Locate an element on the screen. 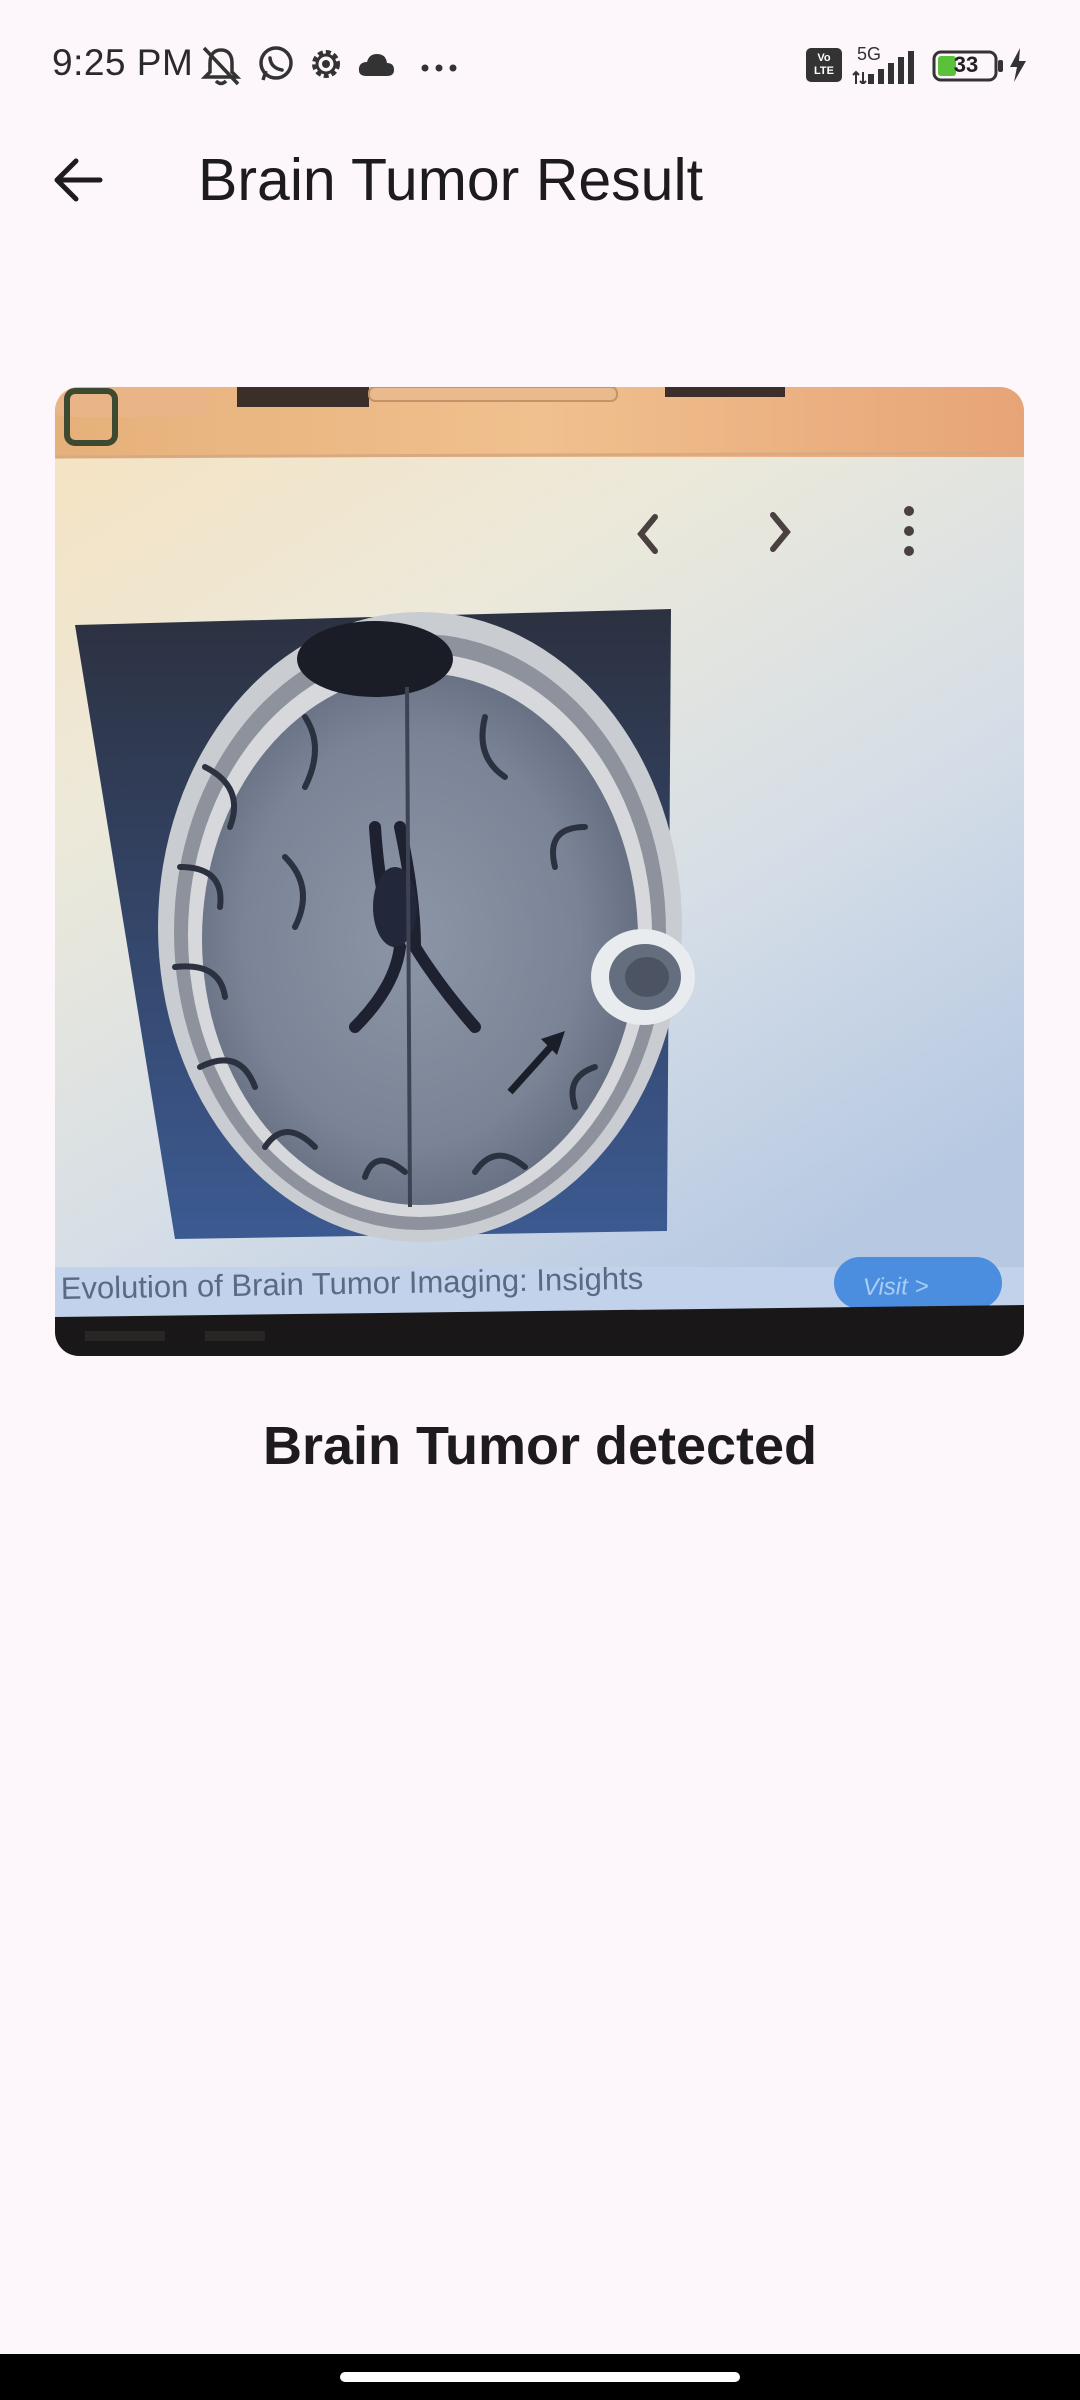  app-bar: Brain Tumor Result is located at coordinates (540, 180).